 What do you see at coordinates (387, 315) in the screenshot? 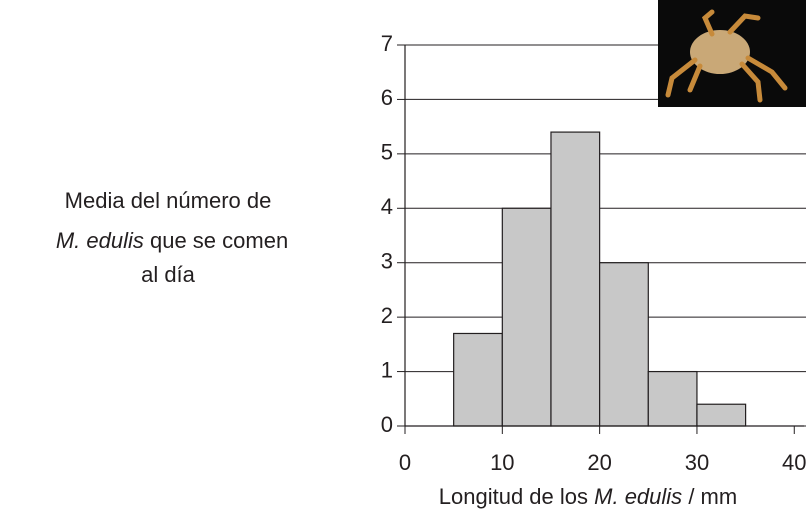
I see `y-tick-label: 2` at bounding box center [387, 315].